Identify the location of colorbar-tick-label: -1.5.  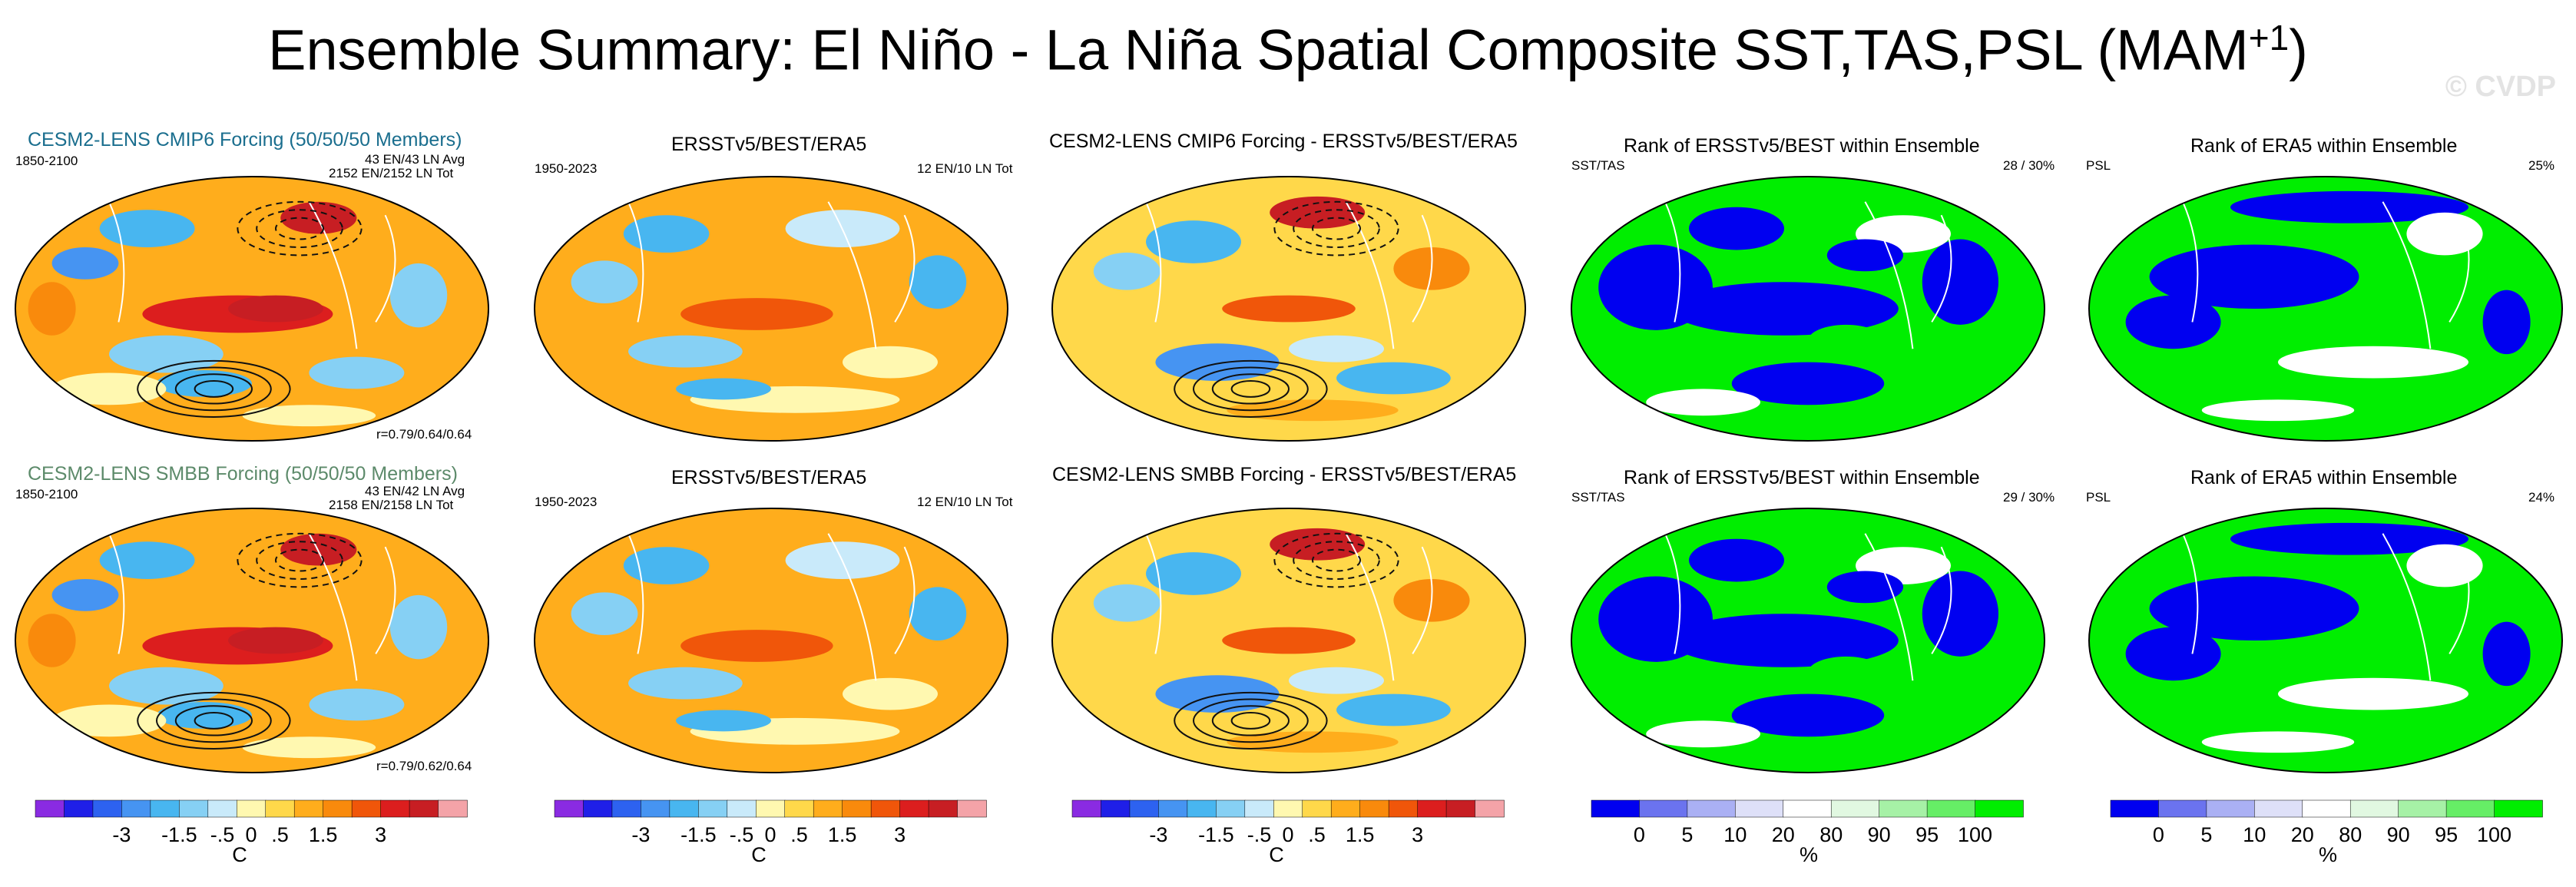
(1216, 835).